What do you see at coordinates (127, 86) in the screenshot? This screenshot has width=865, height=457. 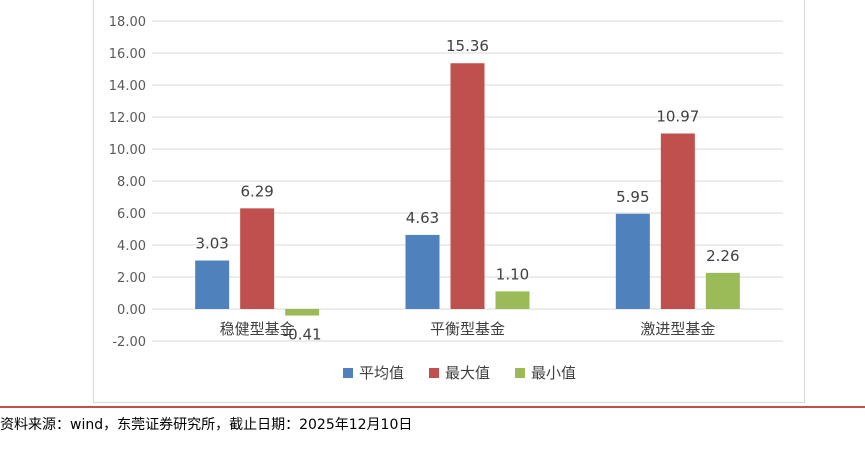 I see `y-tick-label: 14.00` at bounding box center [127, 86].